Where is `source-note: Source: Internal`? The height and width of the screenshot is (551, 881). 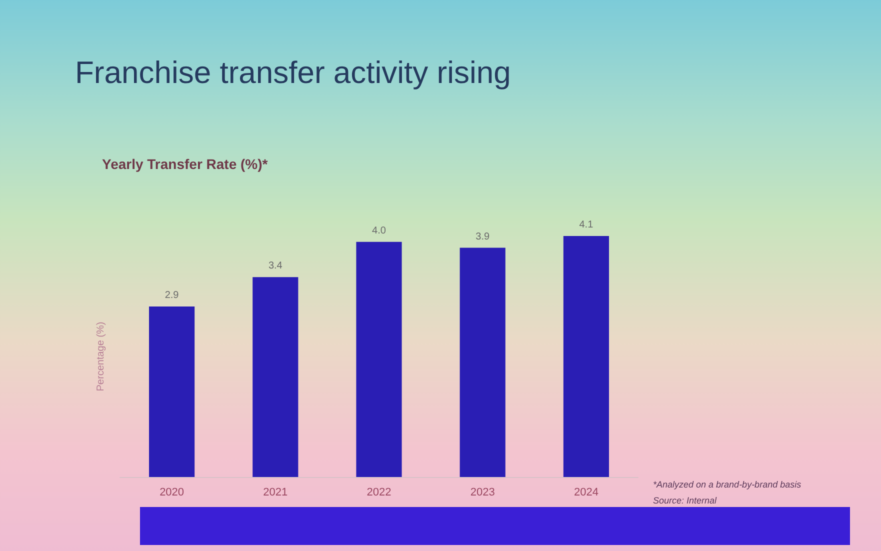
source-note: Source: Internal is located at coordinates (685, 501).